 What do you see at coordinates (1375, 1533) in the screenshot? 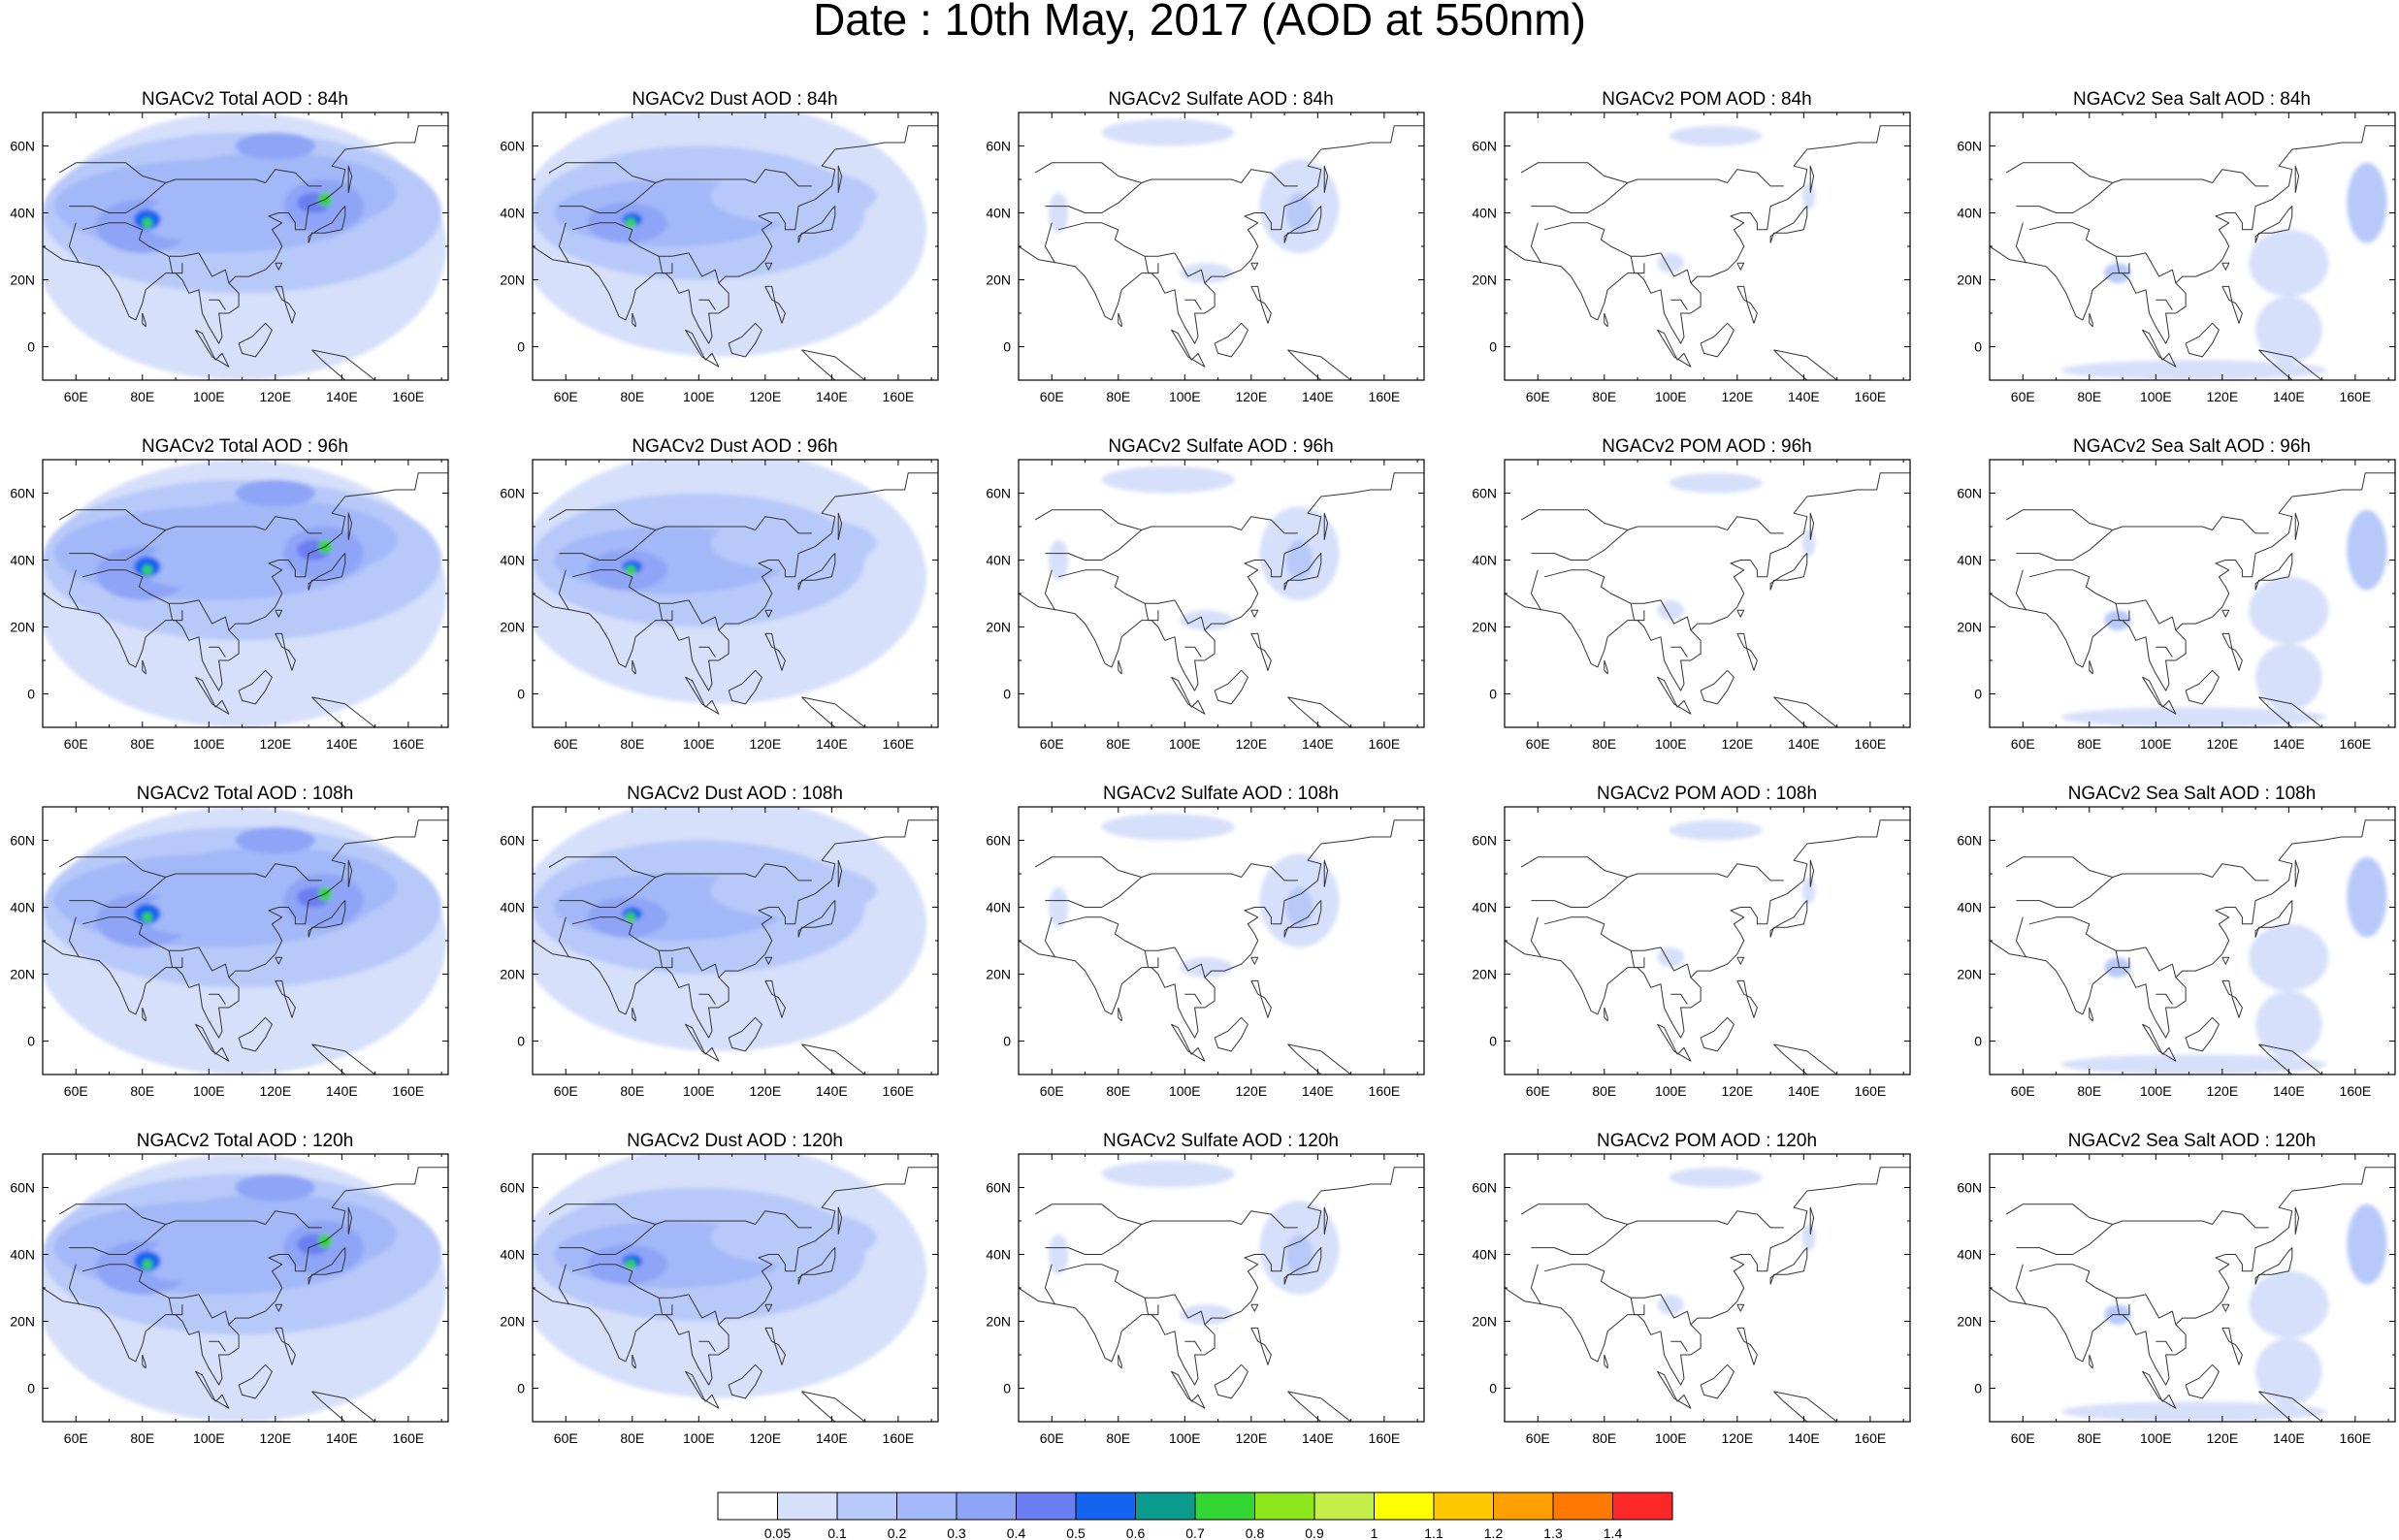
I see `colorbar-label: 1` at bounding box center [1375, 1533].